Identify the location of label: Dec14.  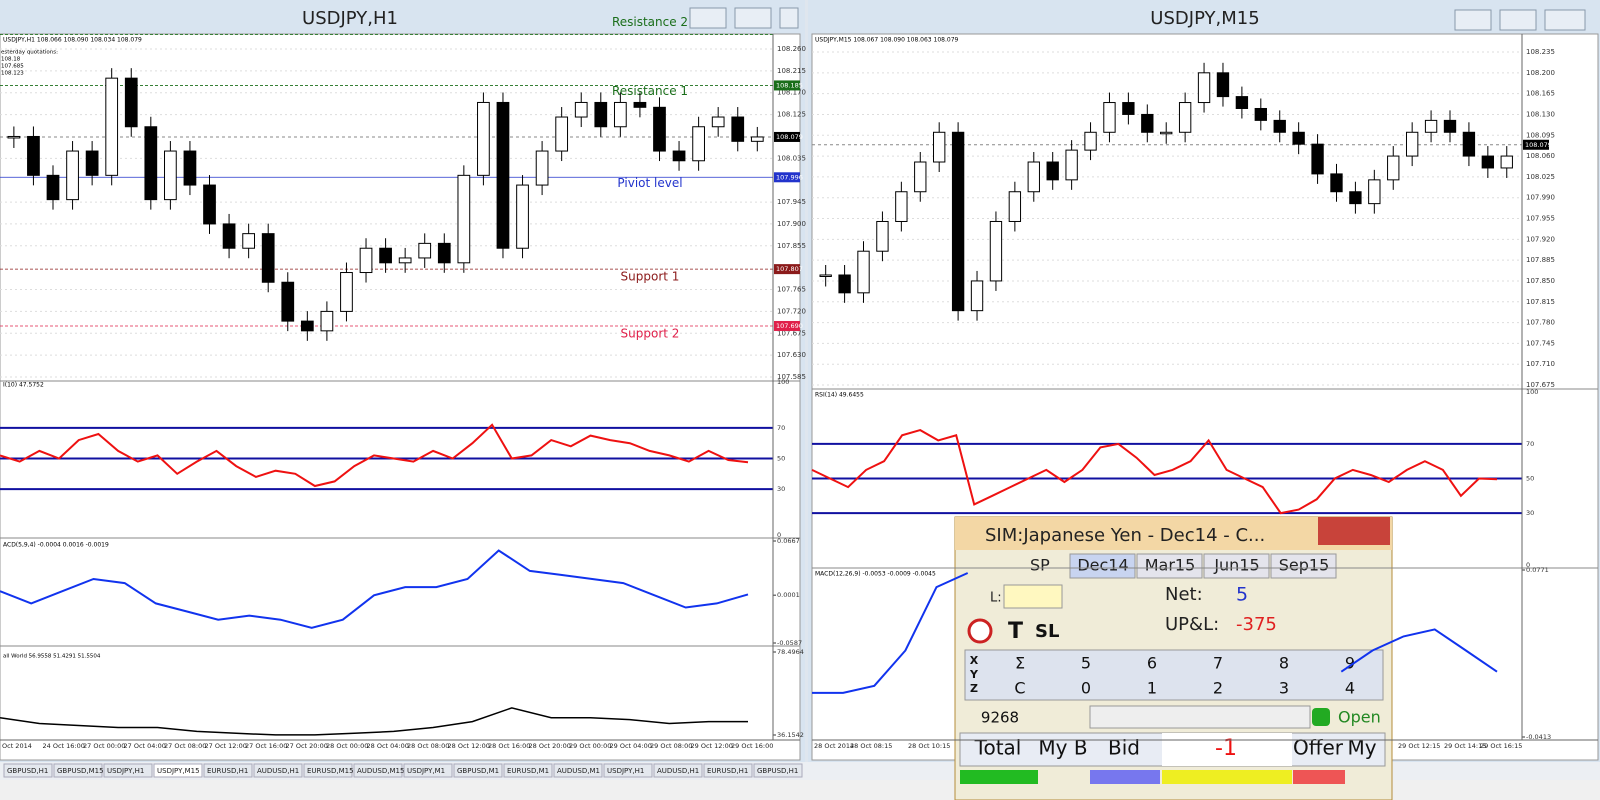
(1102, 565).